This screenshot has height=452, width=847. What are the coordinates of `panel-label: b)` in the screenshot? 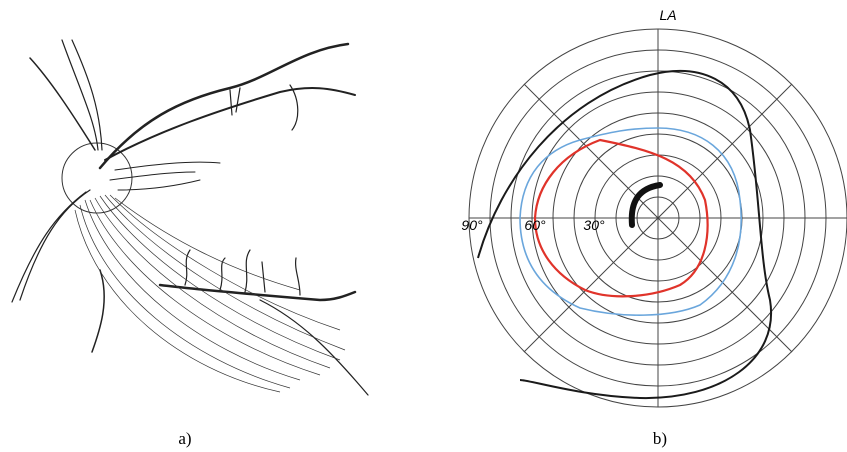 It's located at (660, 438).